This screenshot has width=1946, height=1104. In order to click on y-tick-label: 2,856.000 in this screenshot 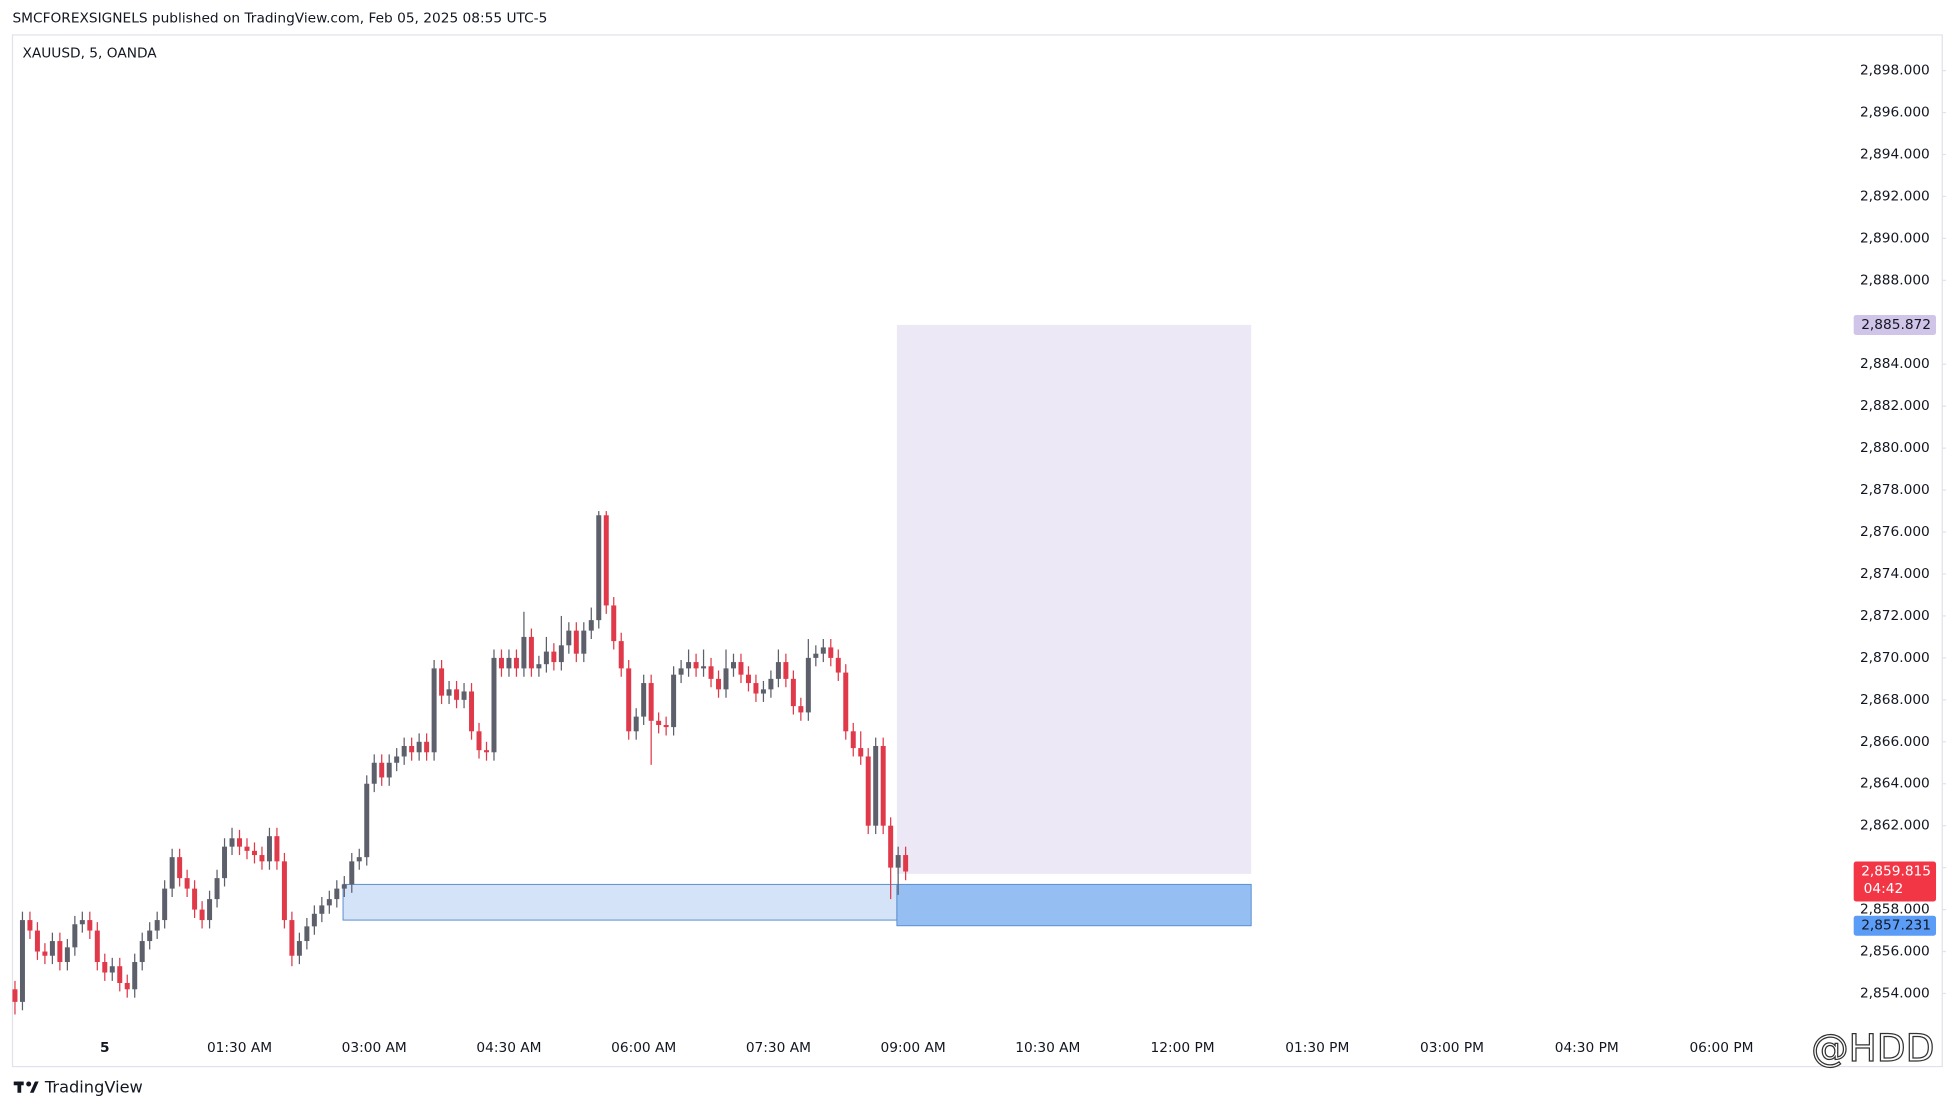, I will do `click(1895, 952)`.